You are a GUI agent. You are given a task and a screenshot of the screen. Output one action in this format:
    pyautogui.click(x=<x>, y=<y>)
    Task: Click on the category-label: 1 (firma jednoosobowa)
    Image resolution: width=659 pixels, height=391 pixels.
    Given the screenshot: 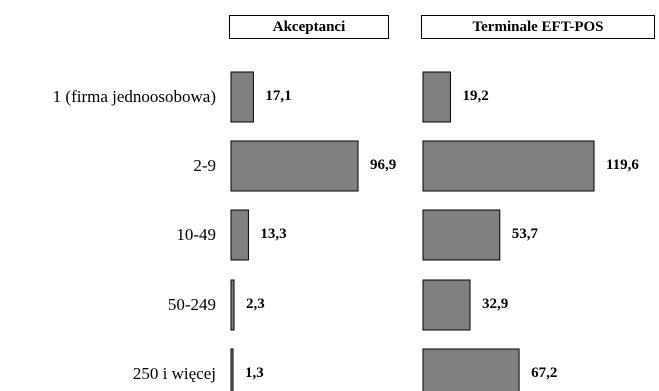 What is the action you would take?
    pyautogui.click(x=134, y=96)
    